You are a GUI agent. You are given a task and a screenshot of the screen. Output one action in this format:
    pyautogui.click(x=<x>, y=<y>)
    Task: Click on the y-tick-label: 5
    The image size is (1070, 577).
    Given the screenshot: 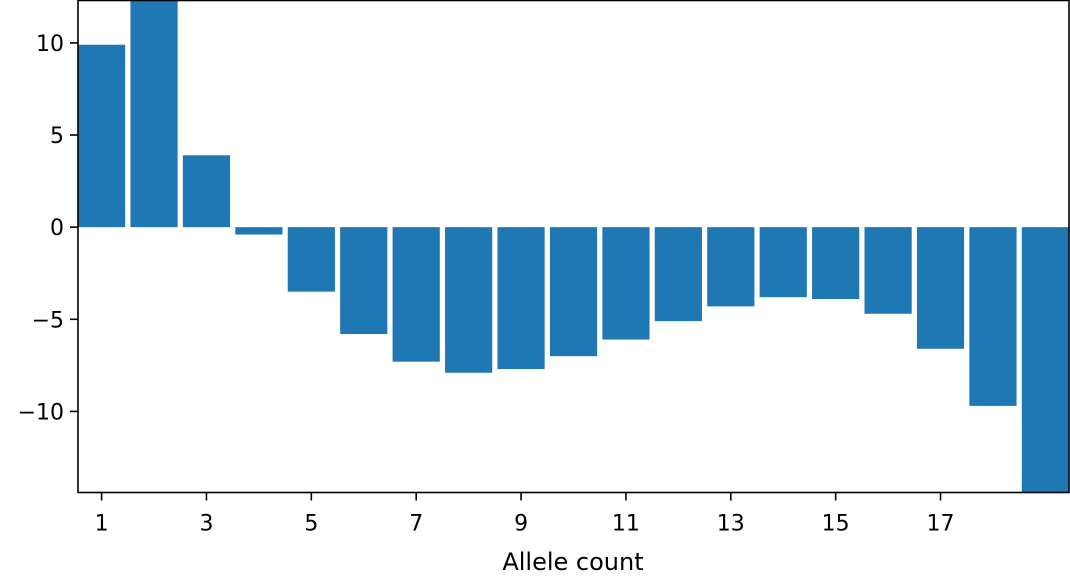 What is the action you would take?
    pyautogui.click(x=57, y=136)
    